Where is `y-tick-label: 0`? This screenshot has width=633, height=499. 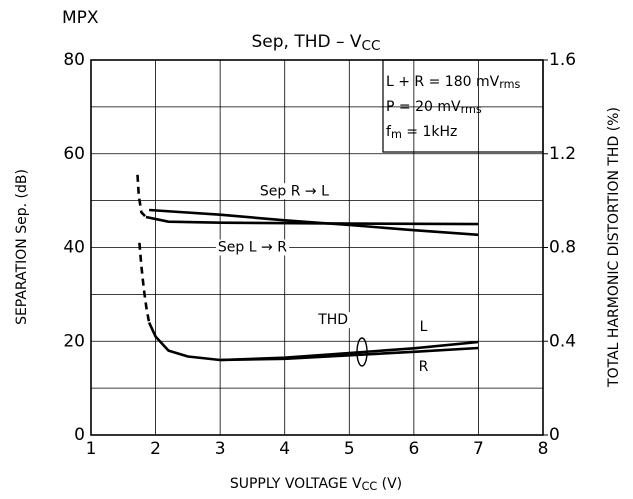 y-tick-label: 0 is located at coordinates (79, 435).